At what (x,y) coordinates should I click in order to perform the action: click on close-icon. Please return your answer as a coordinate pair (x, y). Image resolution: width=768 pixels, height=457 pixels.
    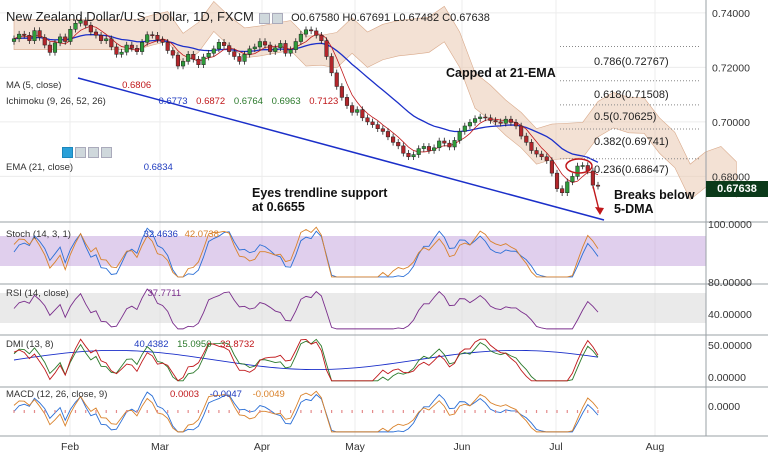
    Looking at the image, I should click on (106, 152).